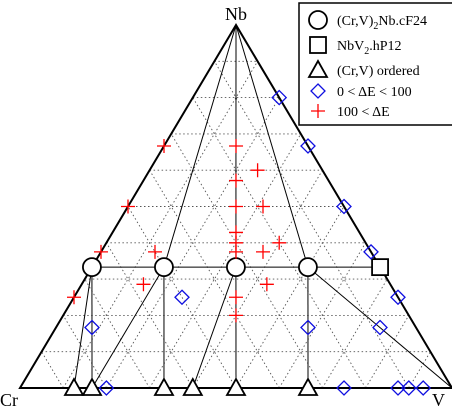  Describe the element at coordinates (385, 46) in the screenshot. I see `legend-label-tail: .hP12` at that location.